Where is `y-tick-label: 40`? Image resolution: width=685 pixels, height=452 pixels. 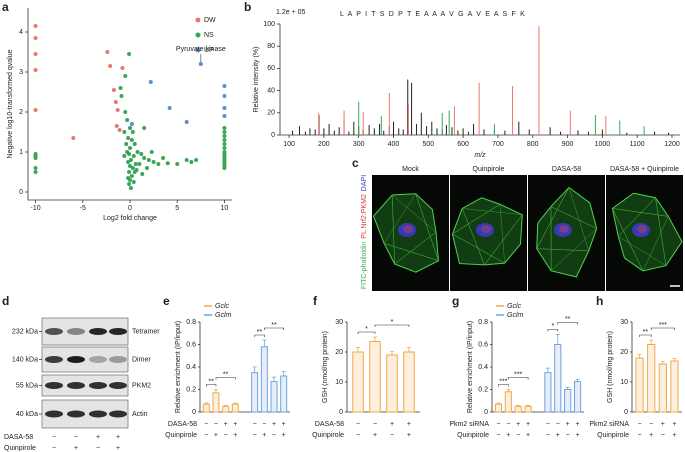
y-tick-label: 40 is located at coordinates (271, 90).